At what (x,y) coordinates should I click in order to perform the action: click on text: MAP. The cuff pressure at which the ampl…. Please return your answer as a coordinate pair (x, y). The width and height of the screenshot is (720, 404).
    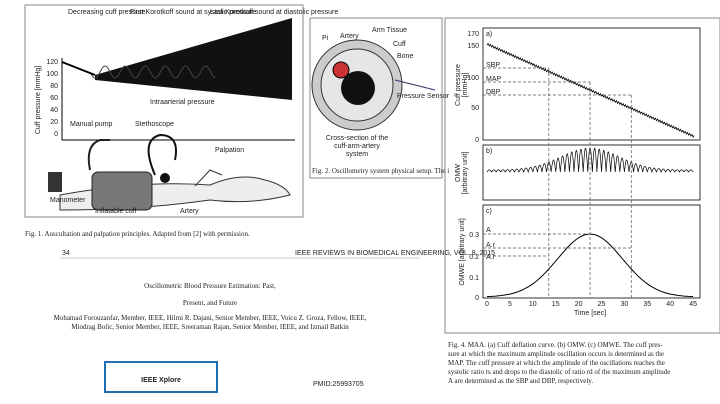
    Looking at the image, I should click on (556, 363).